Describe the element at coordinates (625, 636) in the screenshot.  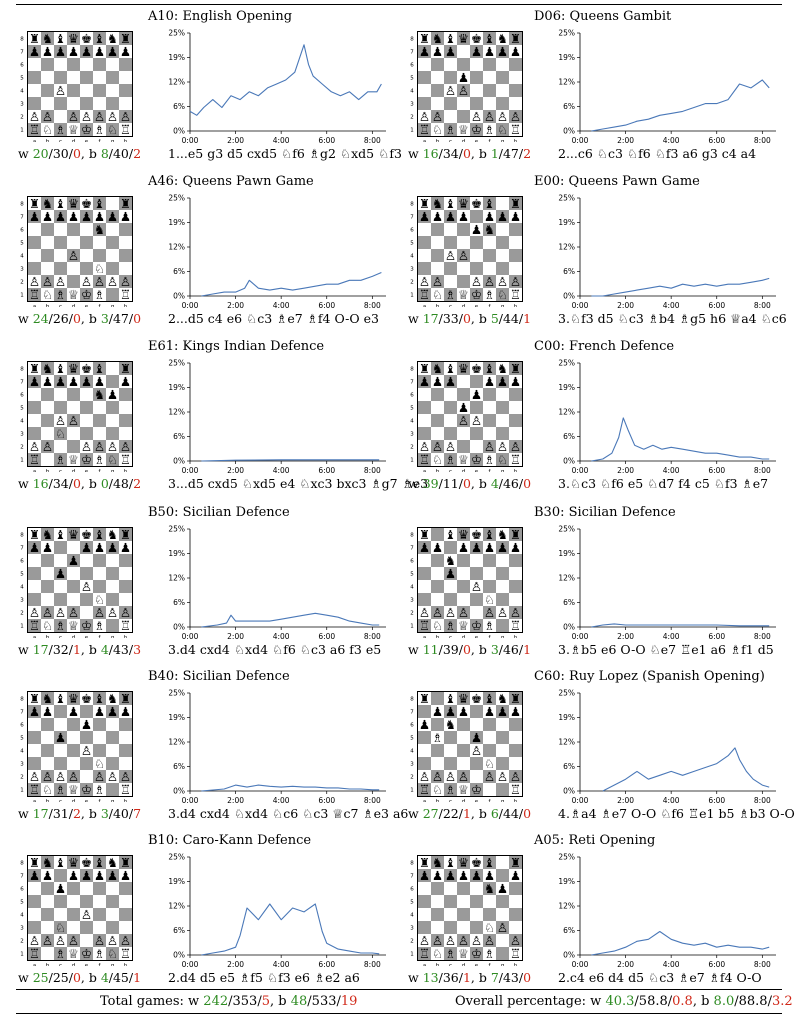
I see `x-tick-label: 2:00` at that location.